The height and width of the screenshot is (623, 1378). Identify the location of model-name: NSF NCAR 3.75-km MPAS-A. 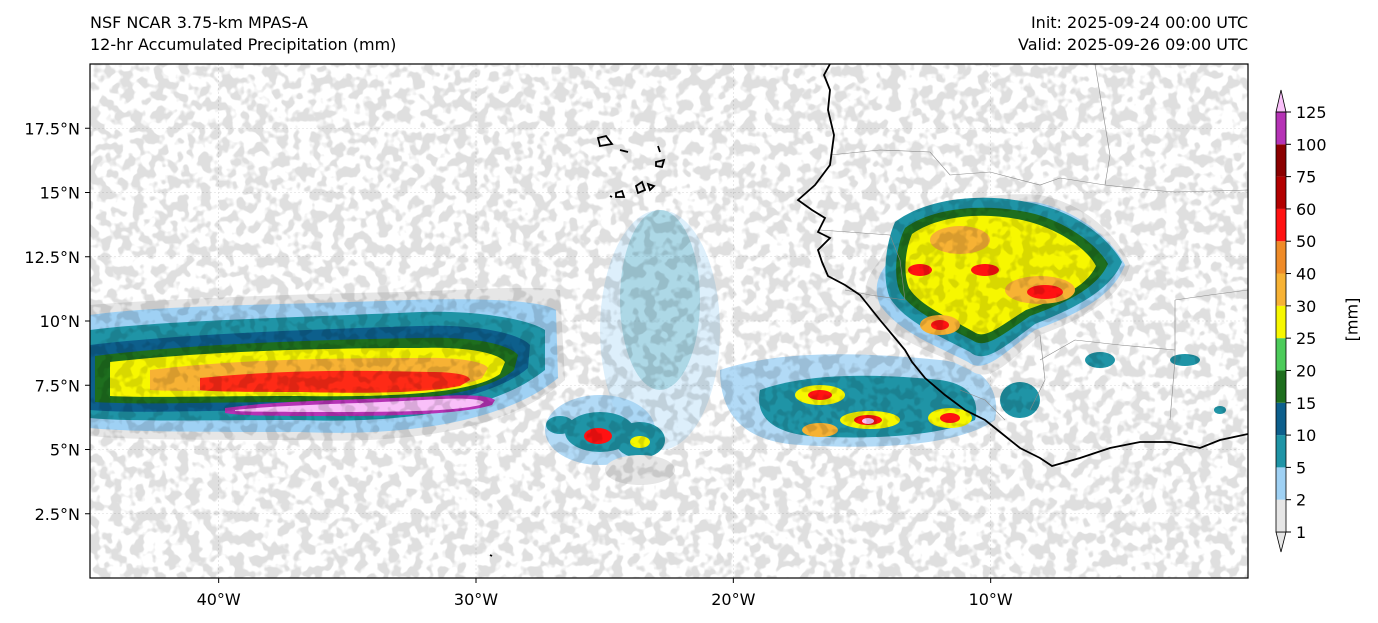
(199, 22).